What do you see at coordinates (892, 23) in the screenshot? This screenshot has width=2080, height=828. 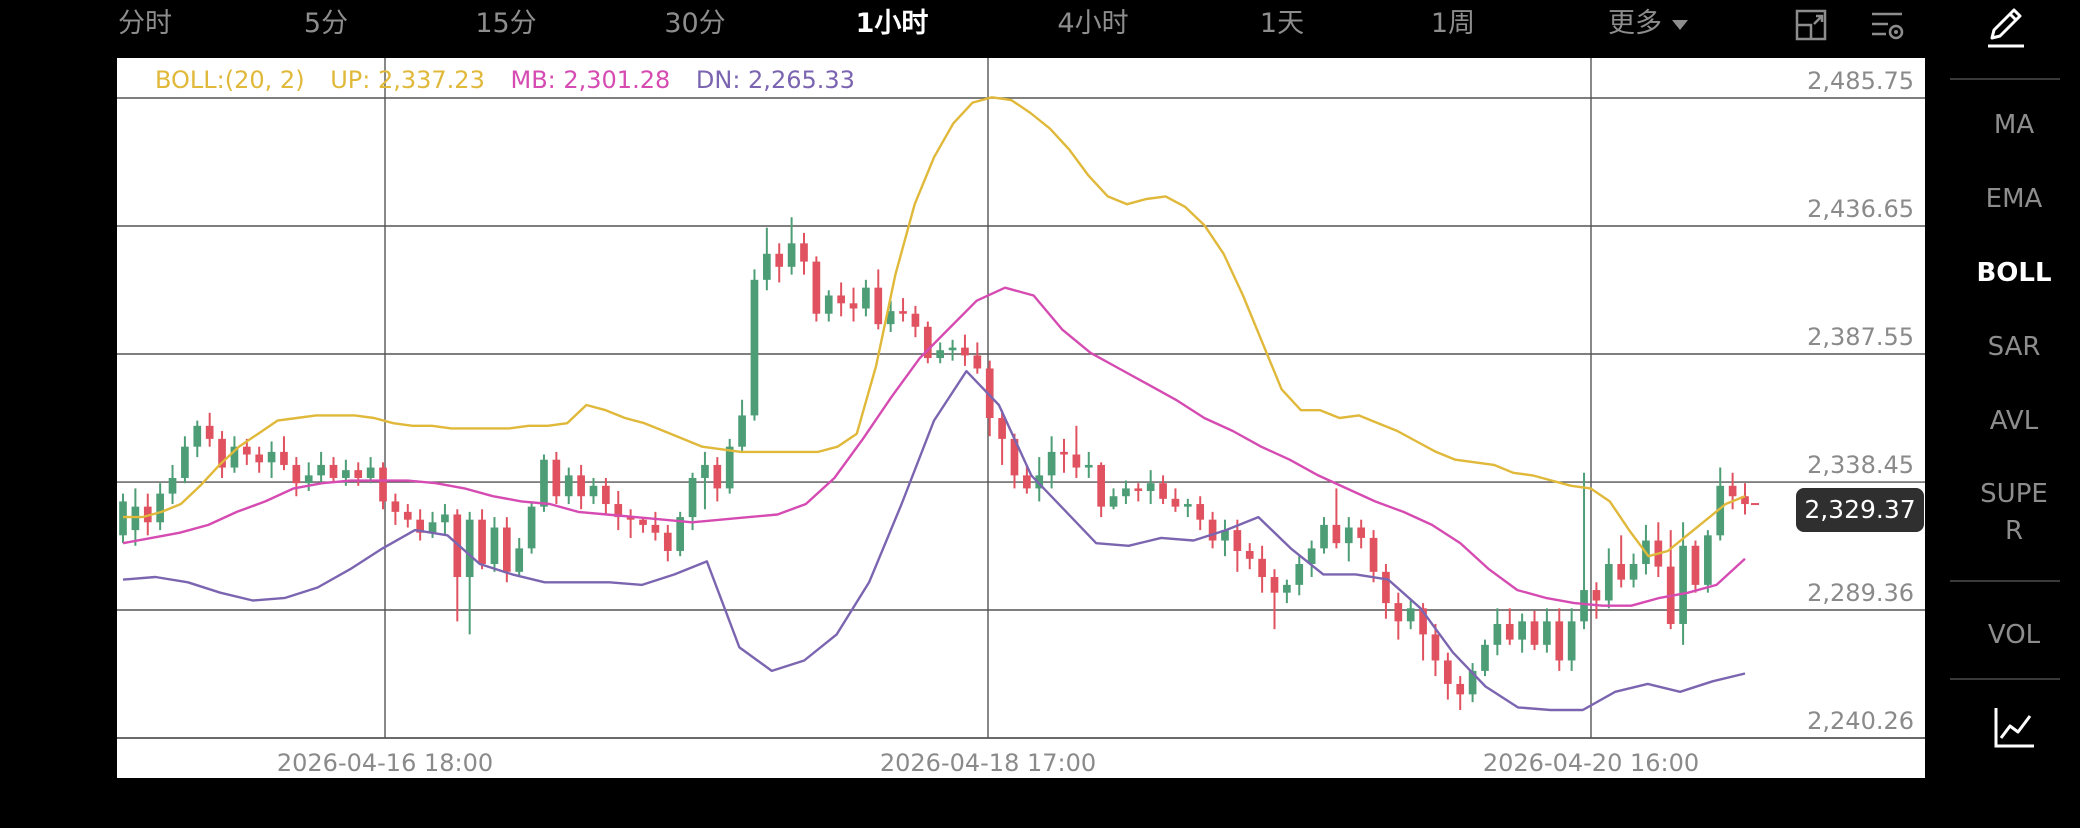 I see `tab-timeframe-1h: 1小时` at bounding box center [892, 23].